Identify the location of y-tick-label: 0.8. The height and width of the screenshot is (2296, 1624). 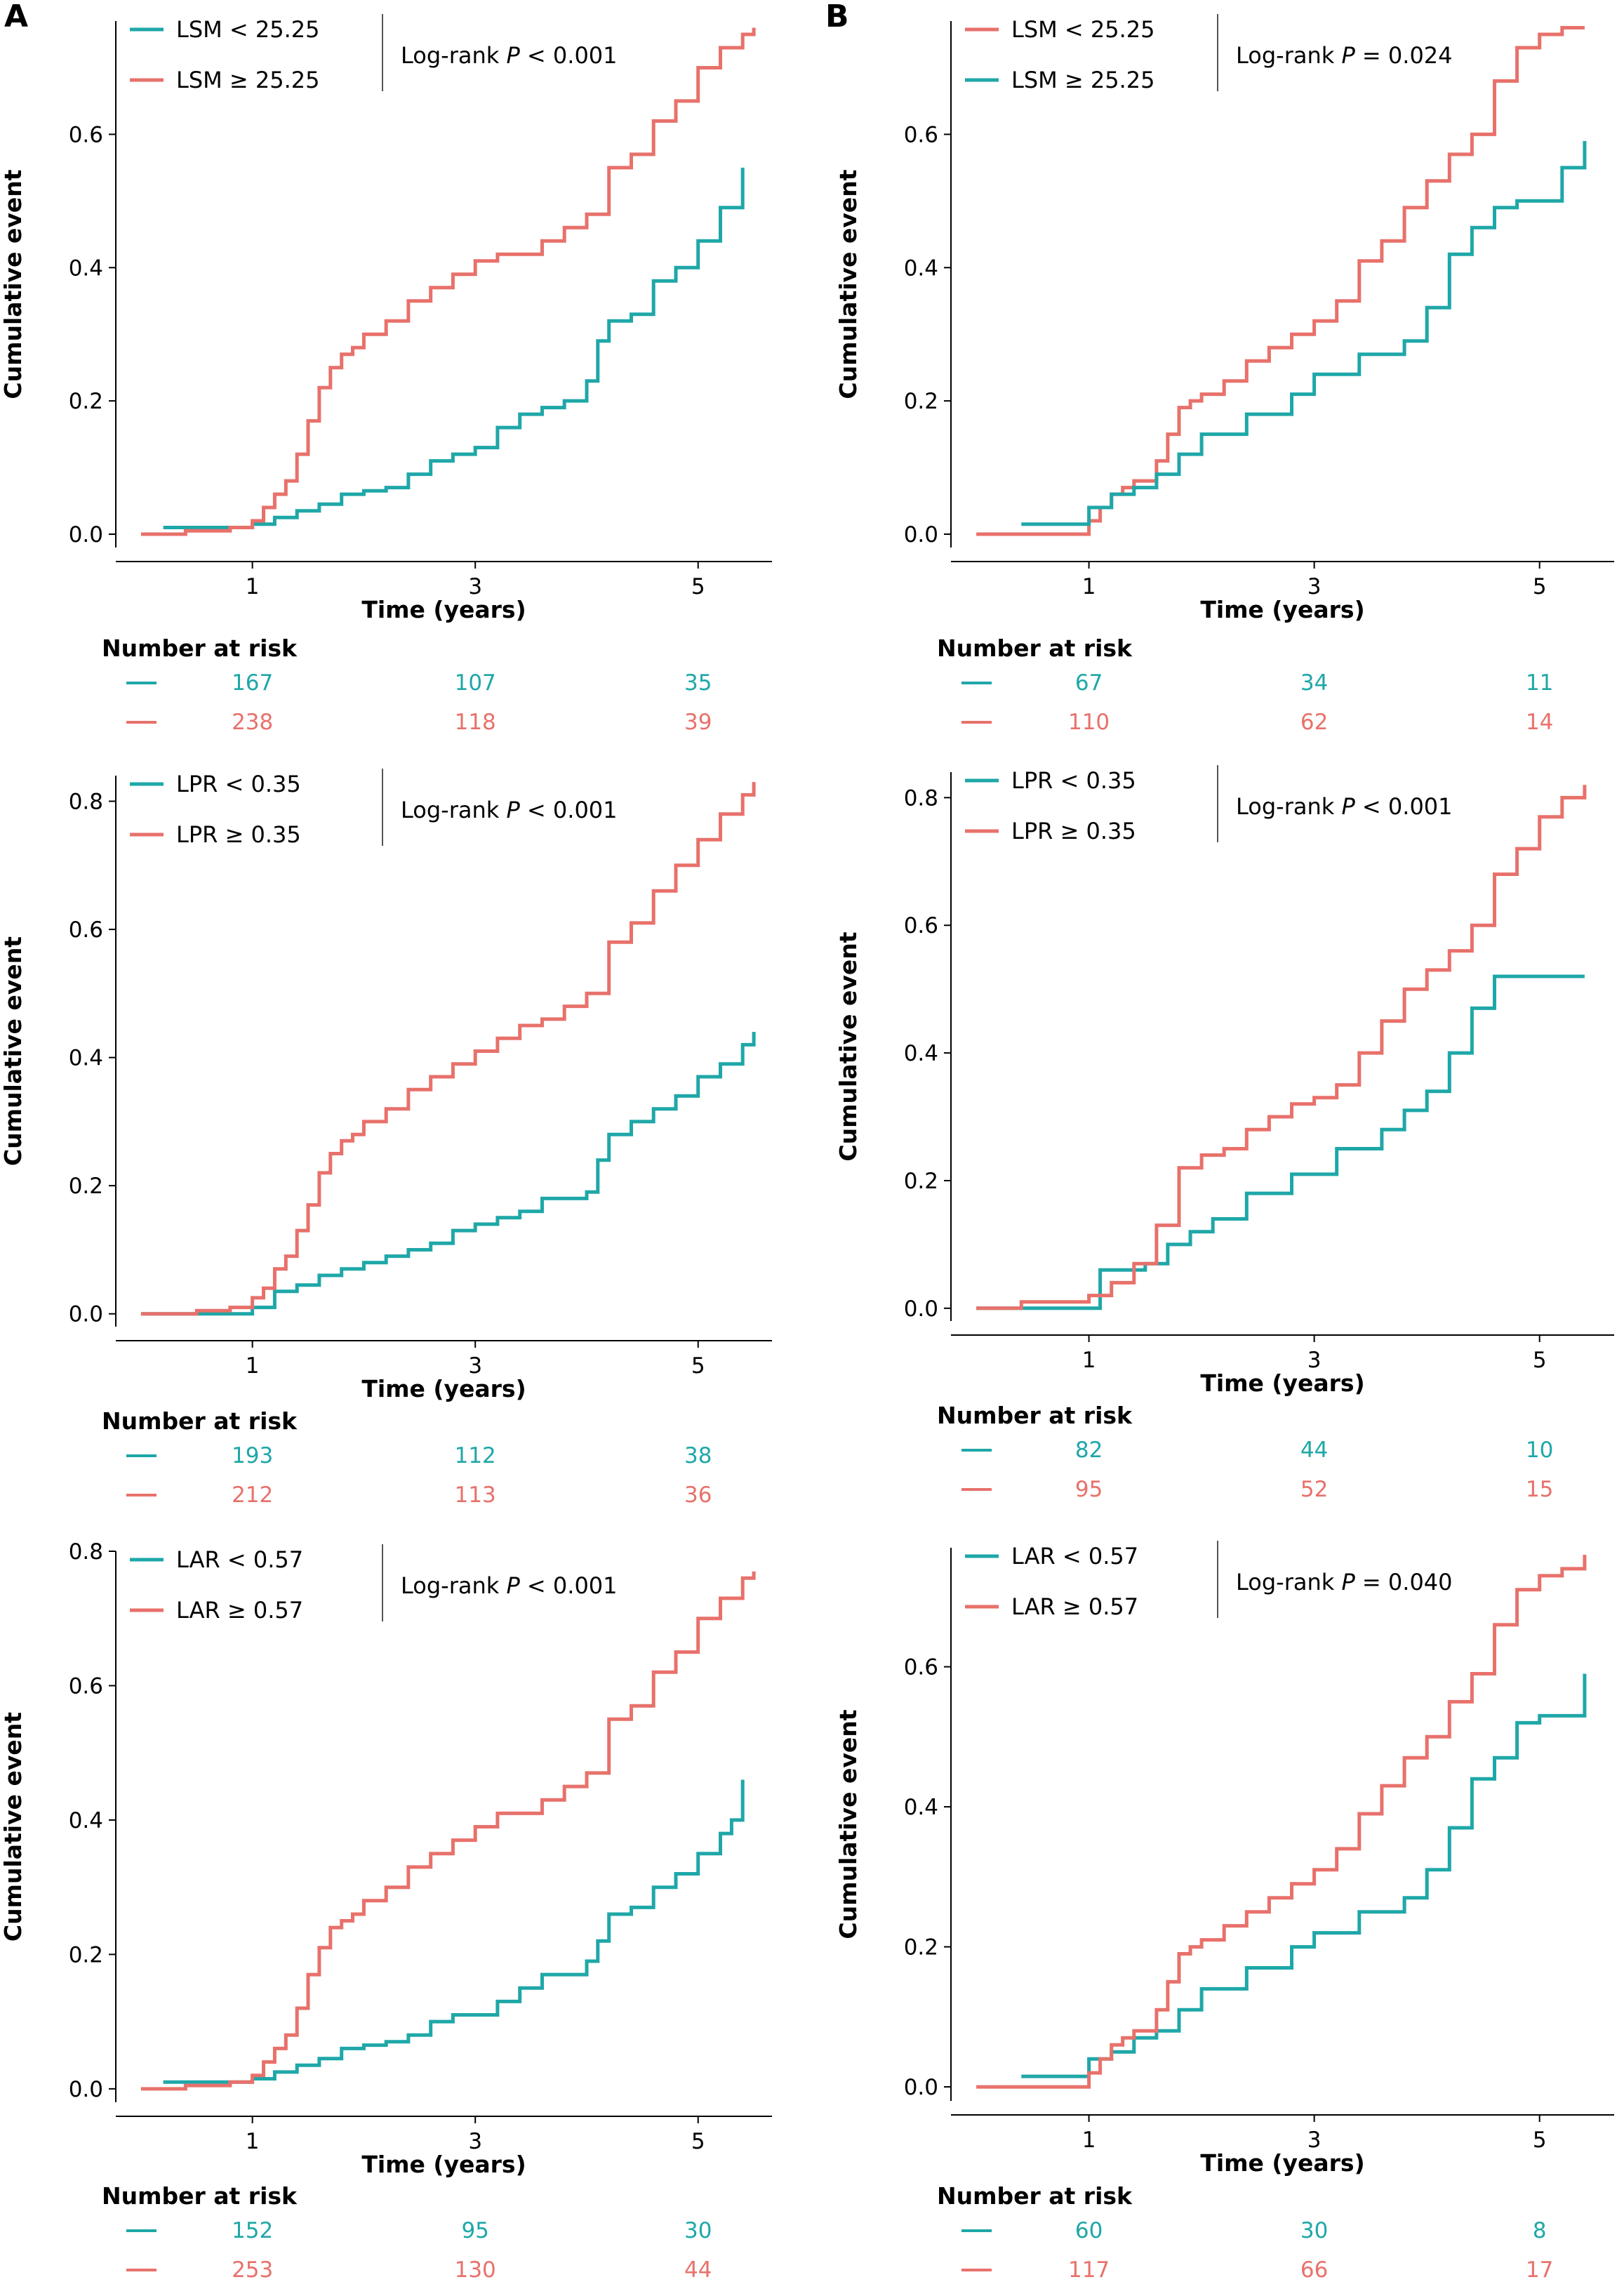
(86, 1552).